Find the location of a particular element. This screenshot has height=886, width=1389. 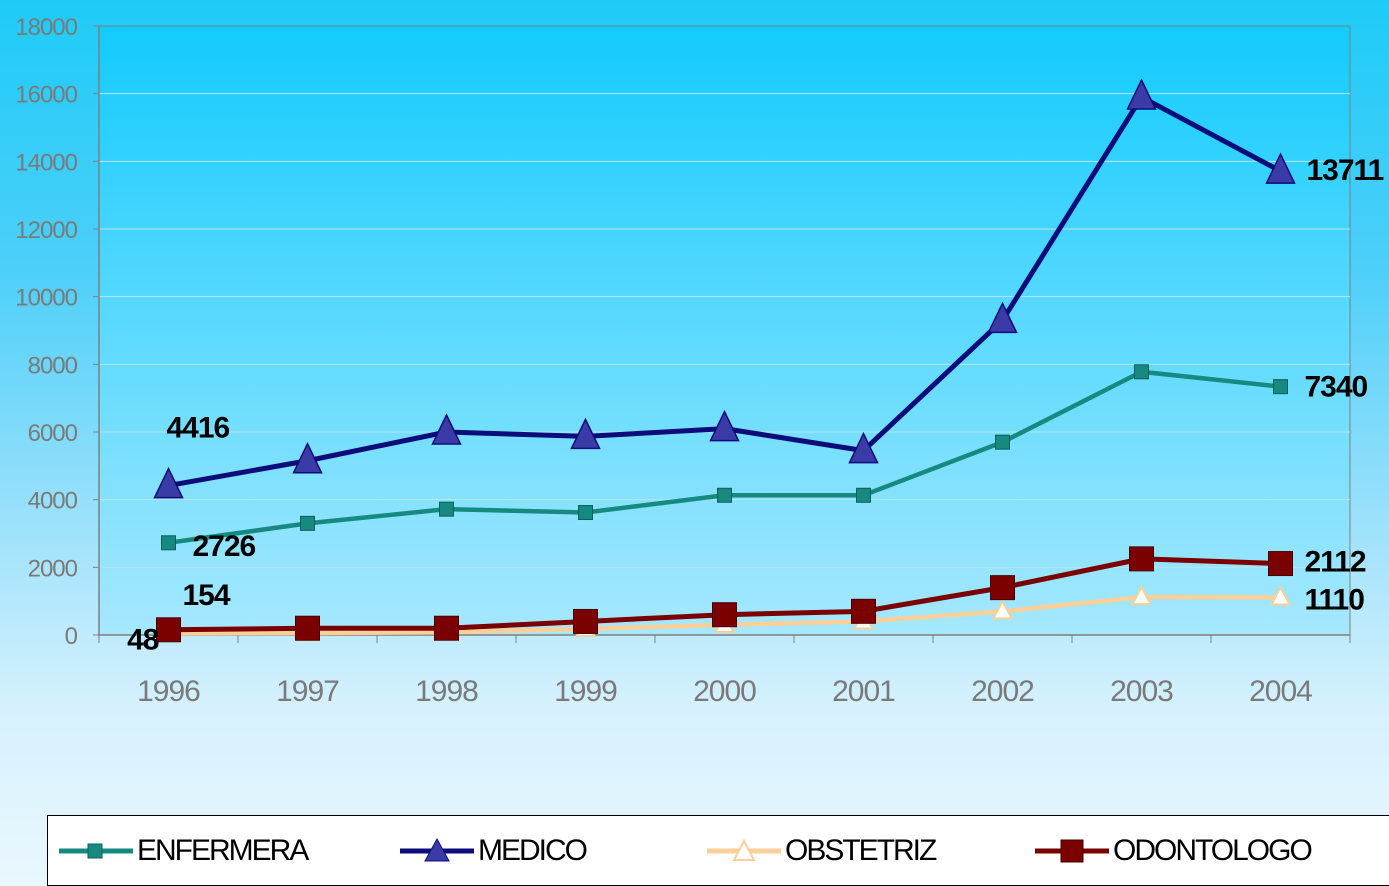

x-tick-label: 1998 is located at coordinates (446, 691).